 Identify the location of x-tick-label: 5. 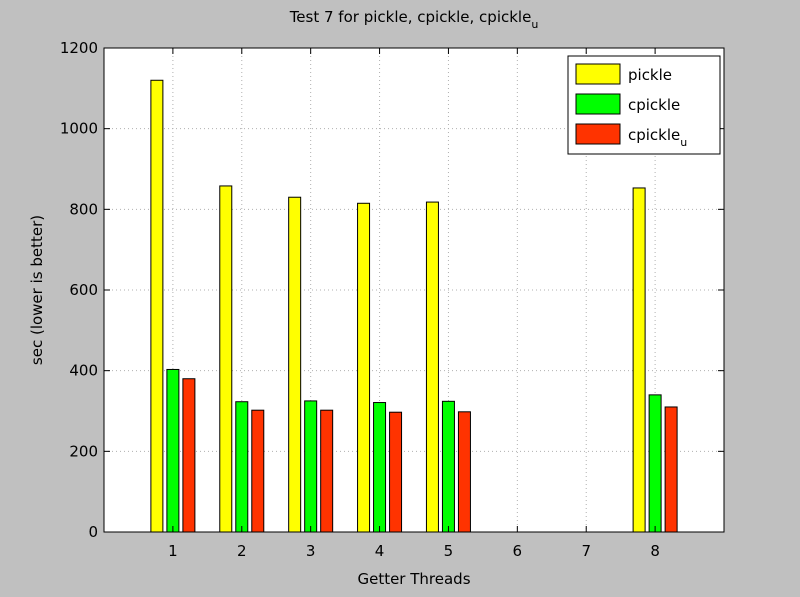
(449, 551).